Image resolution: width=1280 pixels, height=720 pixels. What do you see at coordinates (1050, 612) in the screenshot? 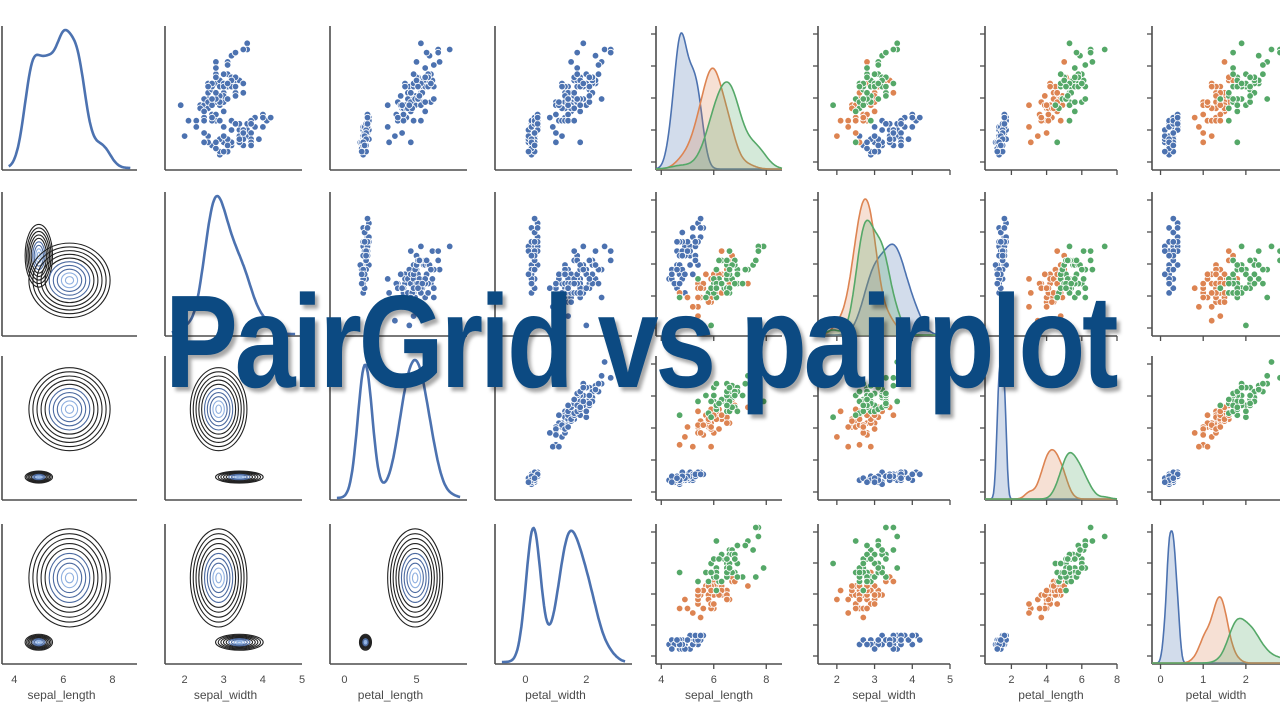
I see `panel-petal_width-vs-petal_length: 2 4 6 8 petal_length` at bounding box center [1050, 612].